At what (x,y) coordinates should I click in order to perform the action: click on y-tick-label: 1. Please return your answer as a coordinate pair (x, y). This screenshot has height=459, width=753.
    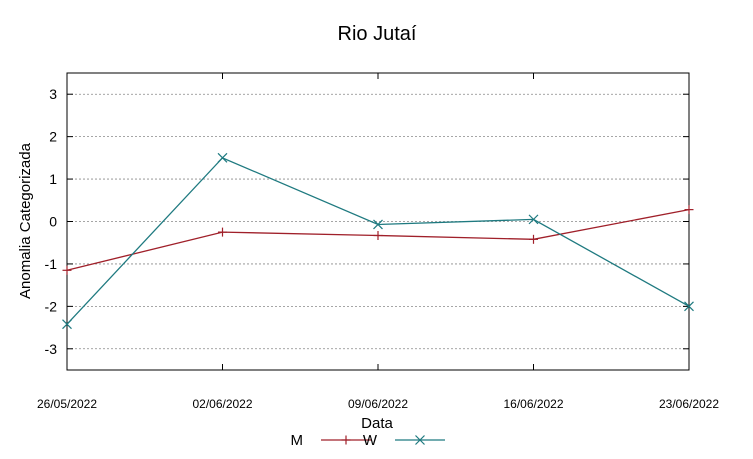
    Looking at the image, I should click on (53, 179).